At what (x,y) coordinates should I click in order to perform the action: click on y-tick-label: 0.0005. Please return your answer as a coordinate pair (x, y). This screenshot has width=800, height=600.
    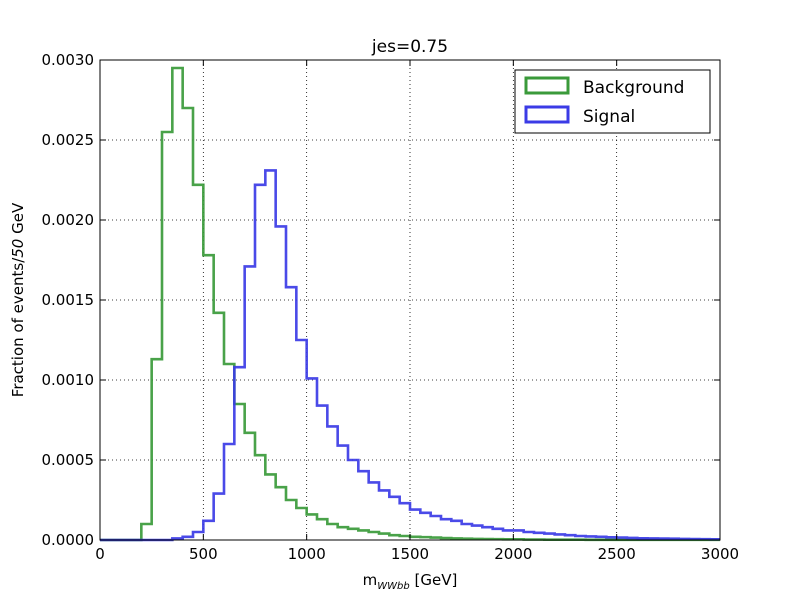
    Looking at the image, I should click on (68, 460).